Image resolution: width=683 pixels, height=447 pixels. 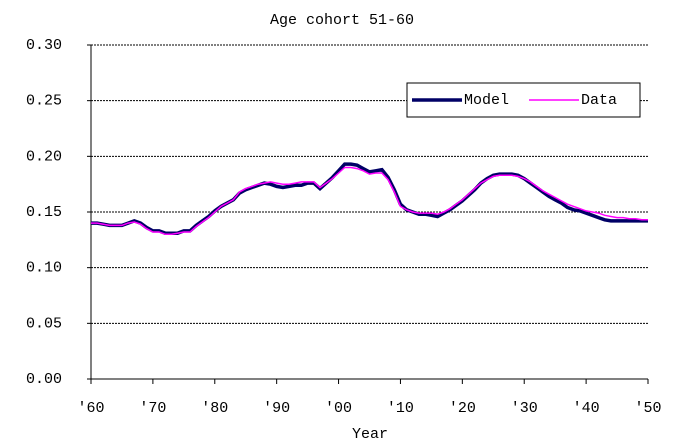 What do you see at coordinates (152, 408) in the screenshot?
I see `x-tick-label: '70` at bounding box center [152, 408].